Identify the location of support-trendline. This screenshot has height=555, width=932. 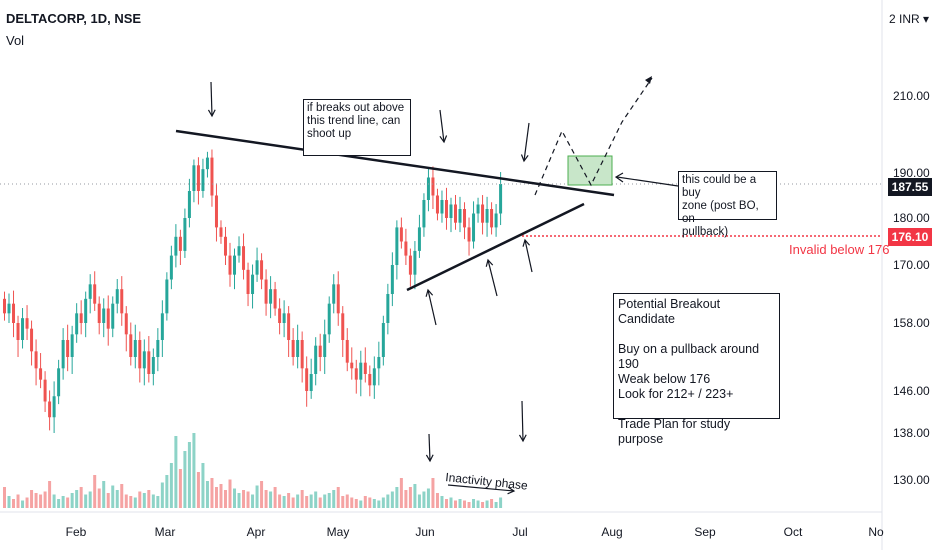
(495, 247).